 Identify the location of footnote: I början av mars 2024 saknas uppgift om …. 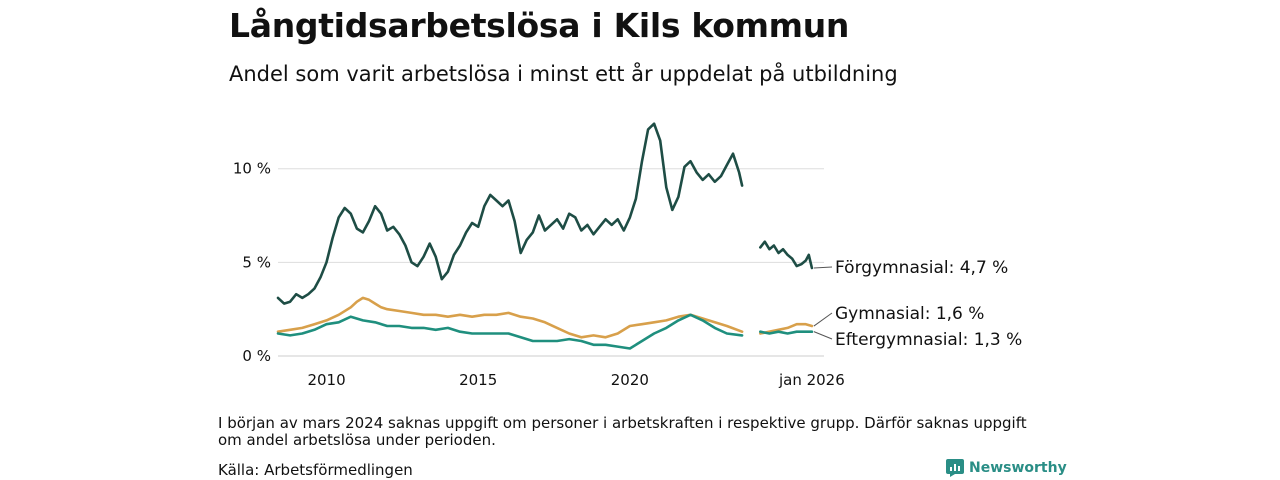
(622, 431).